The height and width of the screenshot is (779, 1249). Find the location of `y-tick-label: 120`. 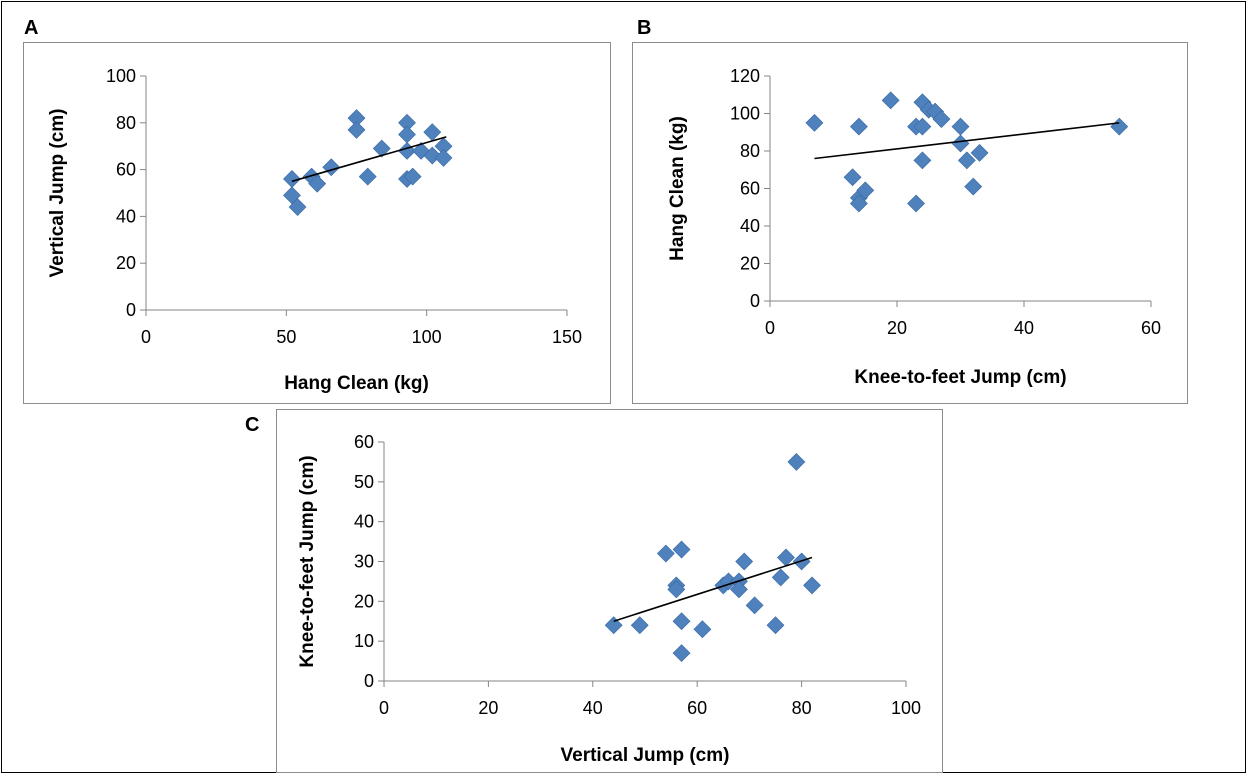

y-tick-label: 120 is located at coordinates (745, 76).